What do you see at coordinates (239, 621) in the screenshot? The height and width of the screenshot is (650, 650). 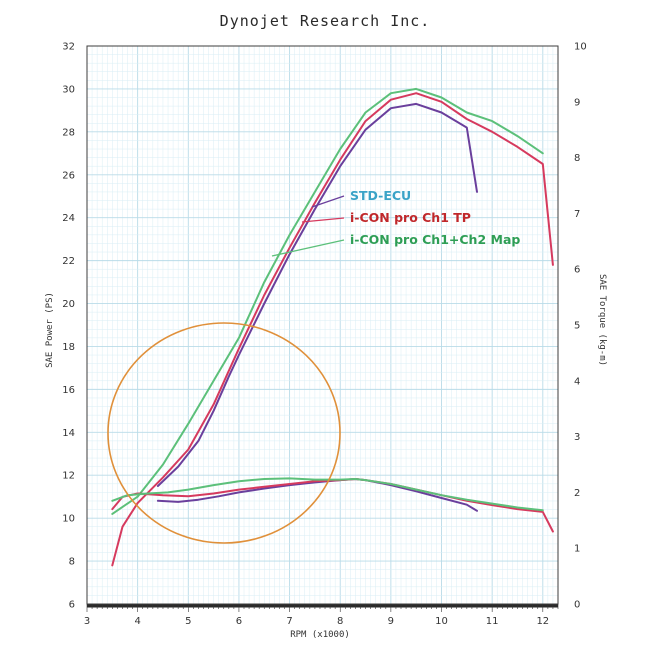 I see `x-tick-label: 6` at bounding box center [239, 621].